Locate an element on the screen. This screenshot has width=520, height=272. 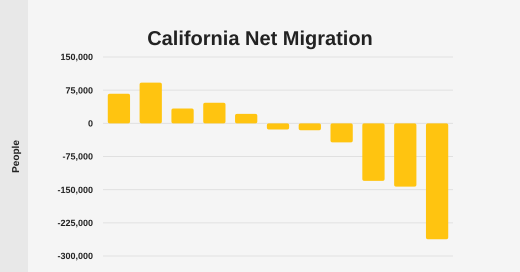
y-tick-label: 150,000 is located at coordinates (76, 57).